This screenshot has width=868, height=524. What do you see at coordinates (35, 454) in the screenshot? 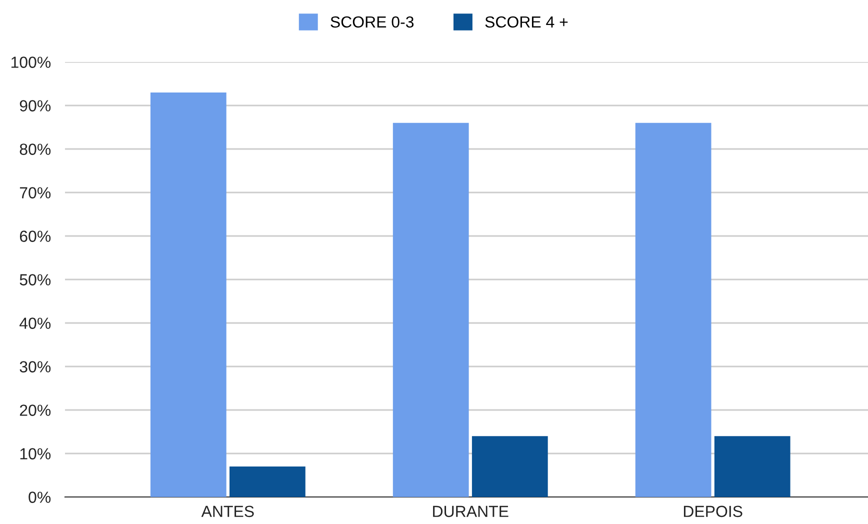
I see `y-tick-label: 10%` at bounding box center [35, 454].